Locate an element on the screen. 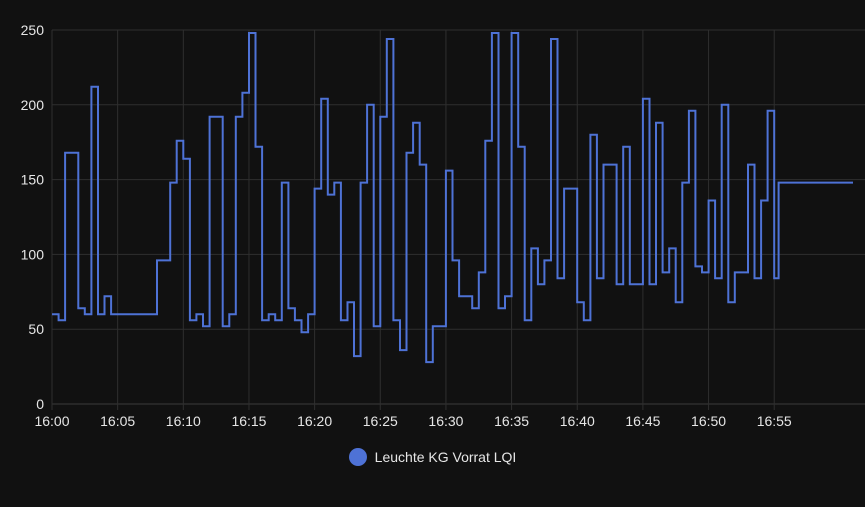 The height and width of the screenshot is (507, 865). y-tick-label: 100 is located at coordinates (33, 254).